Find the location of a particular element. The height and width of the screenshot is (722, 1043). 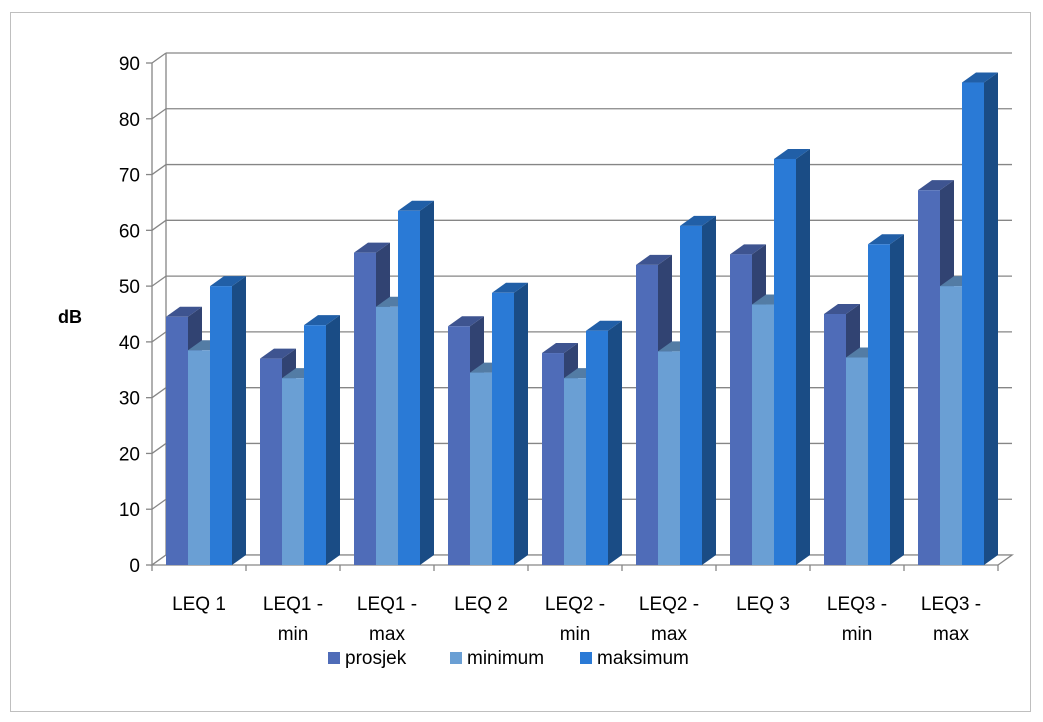

legend-label: prosjek is located at coordinates (376, 658).